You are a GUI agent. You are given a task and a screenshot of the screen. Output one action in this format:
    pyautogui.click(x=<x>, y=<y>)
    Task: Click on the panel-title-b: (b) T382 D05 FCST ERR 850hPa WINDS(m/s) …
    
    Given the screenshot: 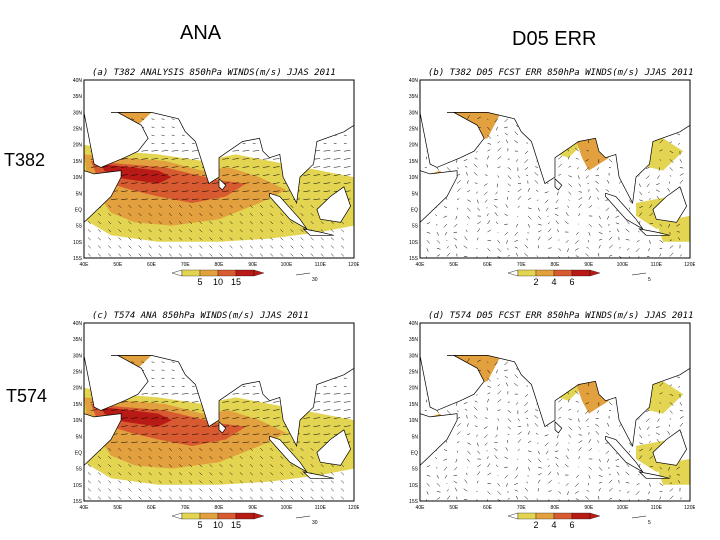 What is the action you would take?
    pyautogui.click(x=561, y=73)
    